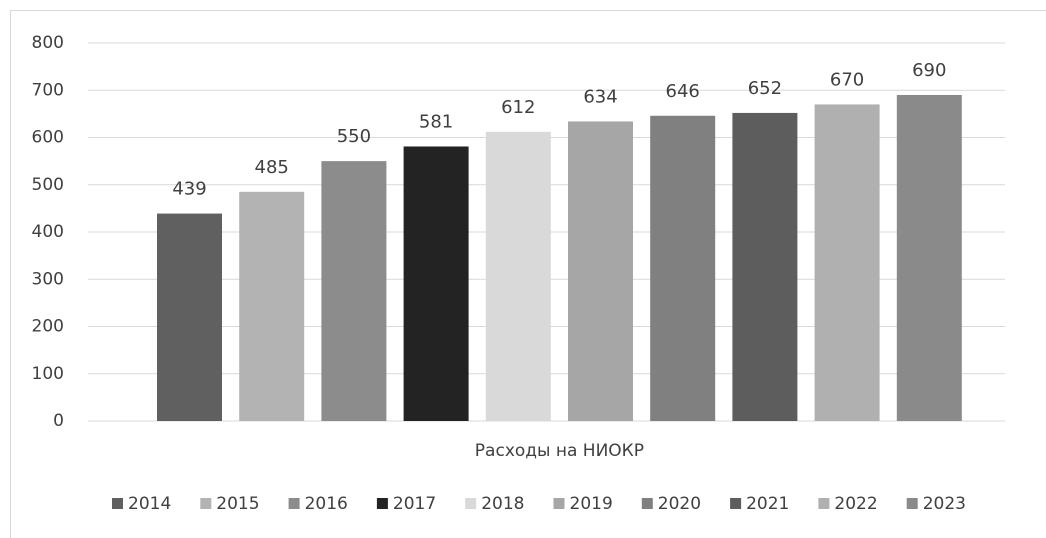 This screenshot has width=1046, height=538. Describe the element at coordinates (683, 91) in the screenshot. I see `data-label: 646` at that location.